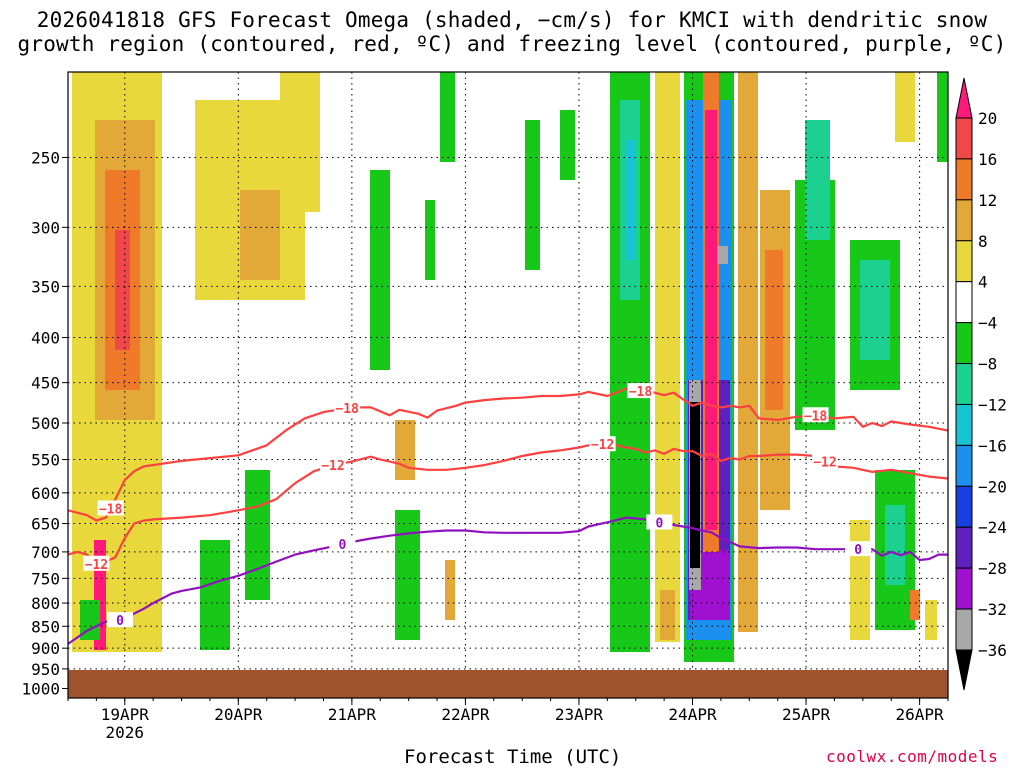  What do you see at coordinates (912, 756) in the screenshot?
I see `credit-link: coolwx.com/models` at bounding box center [912, 756].